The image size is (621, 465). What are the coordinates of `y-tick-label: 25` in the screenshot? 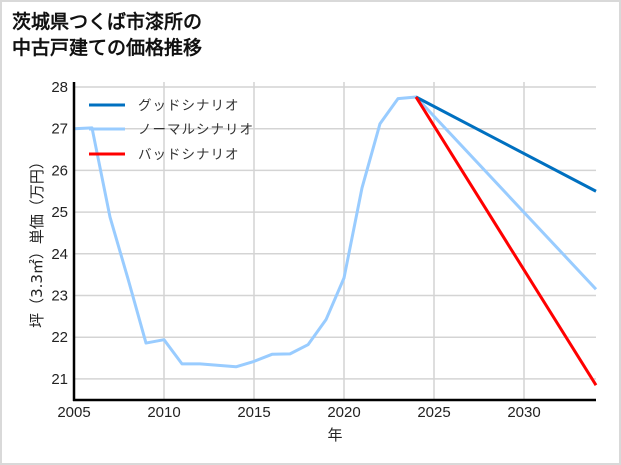 It's located at (59, 212).